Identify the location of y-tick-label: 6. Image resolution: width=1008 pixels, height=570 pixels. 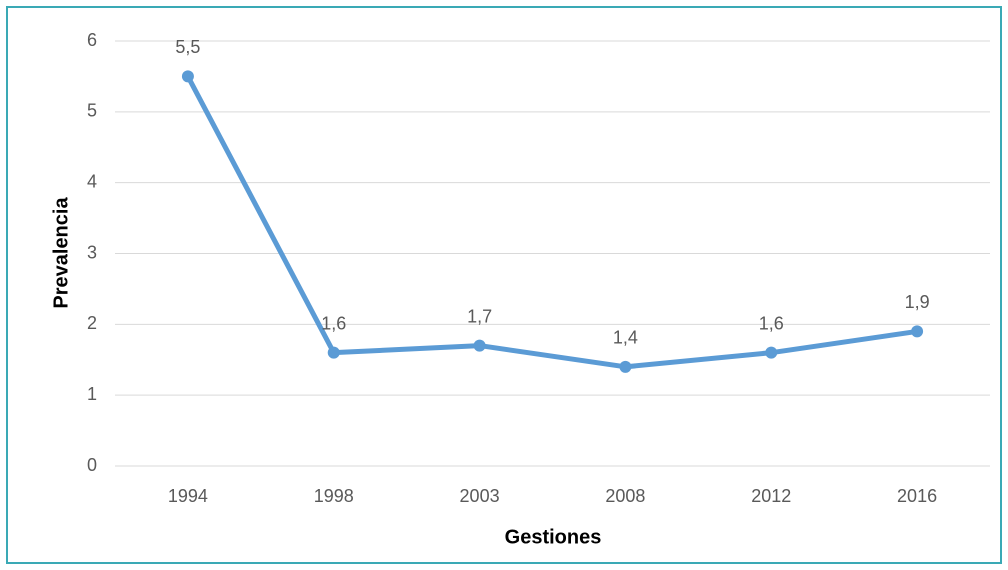
(92, 40).